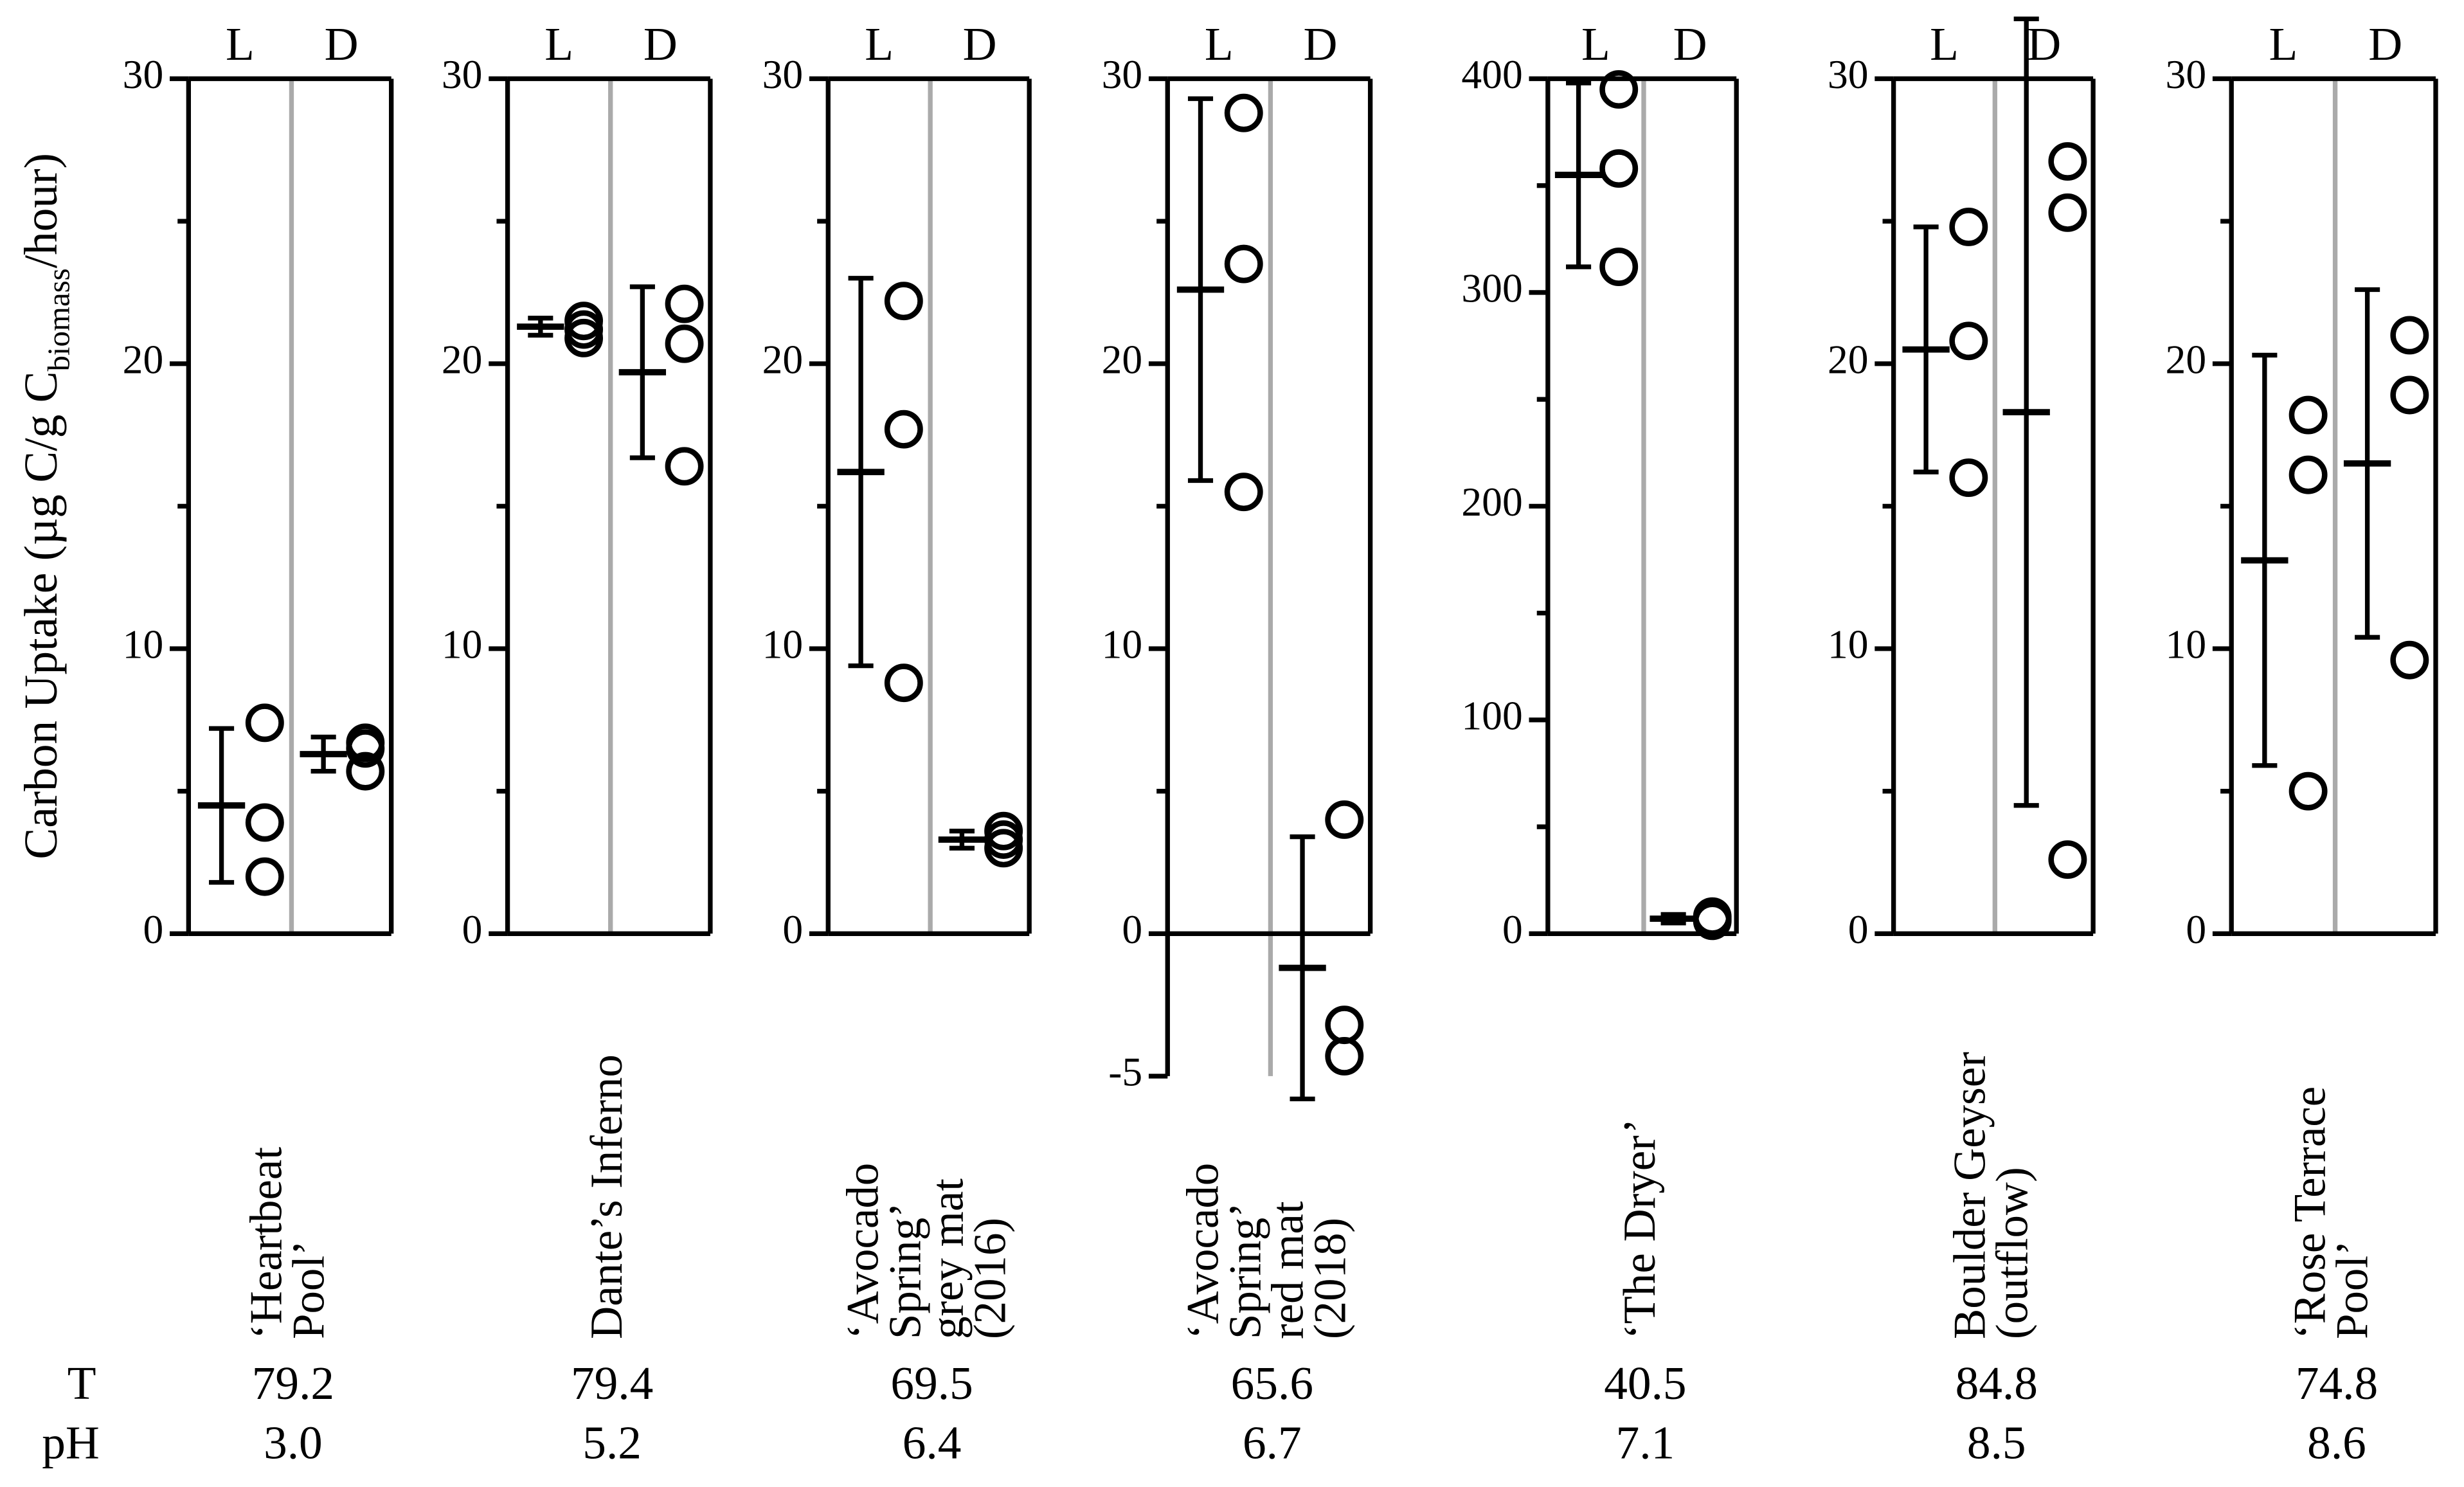  Describe the element at coordinates (2337, 1443) in the screenshot. I see `ph: 8.6` at that location.